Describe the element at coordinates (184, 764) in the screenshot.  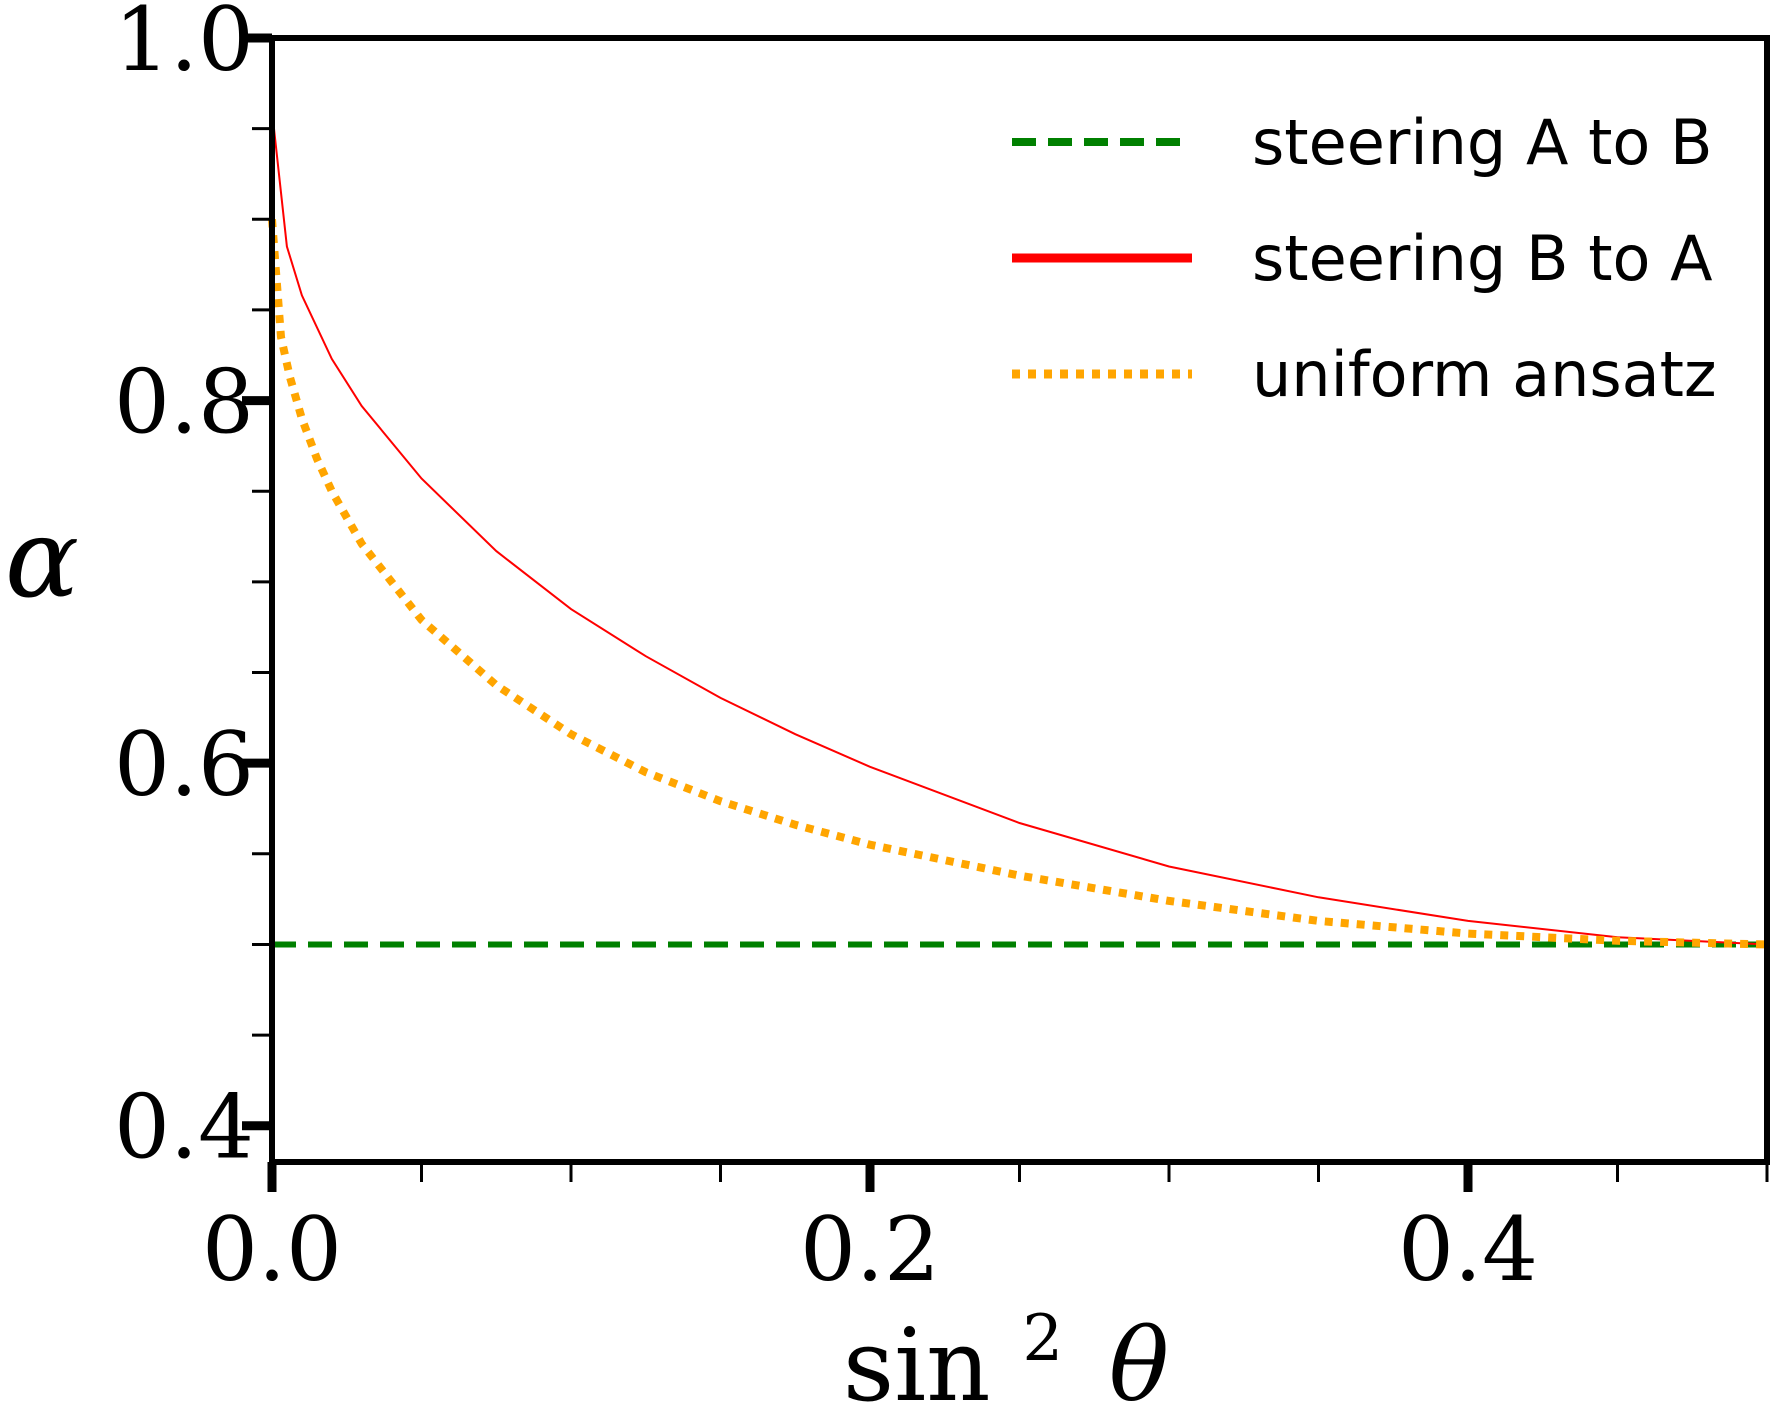
I see `y-tick-label: 0.6` at that location.